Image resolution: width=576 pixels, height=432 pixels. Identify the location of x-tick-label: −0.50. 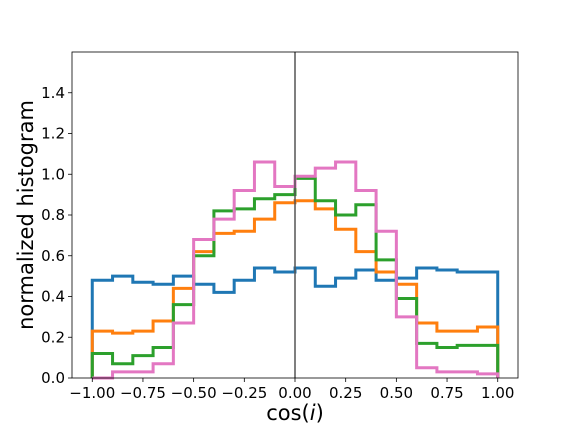
(194, 393).